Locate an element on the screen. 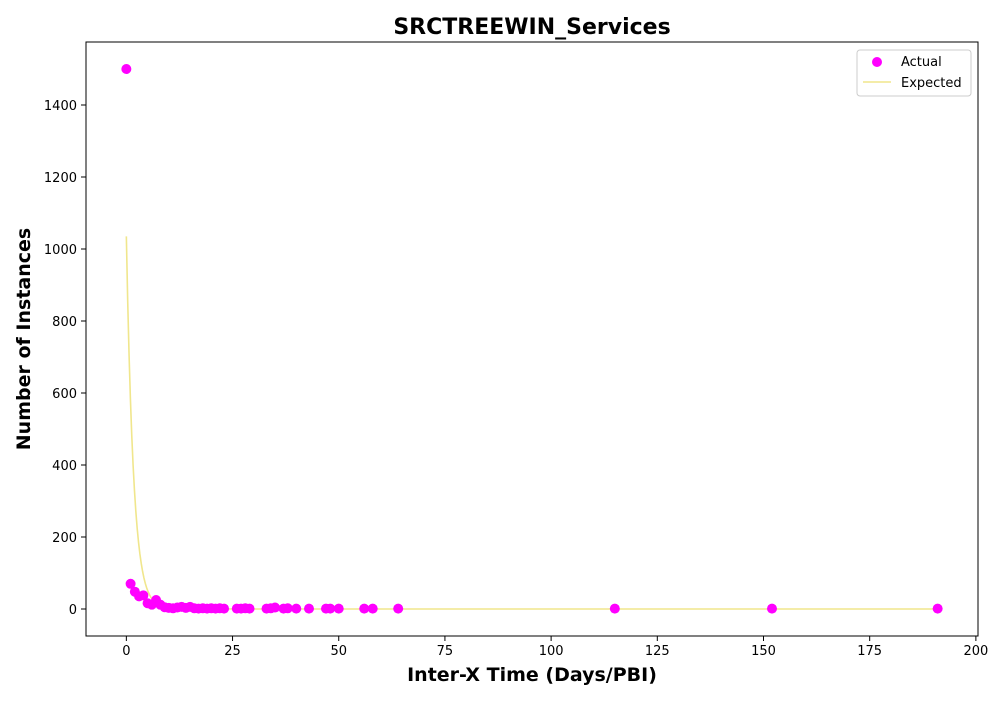  x-tick-label: 125 is located at coordinates (657, 651).